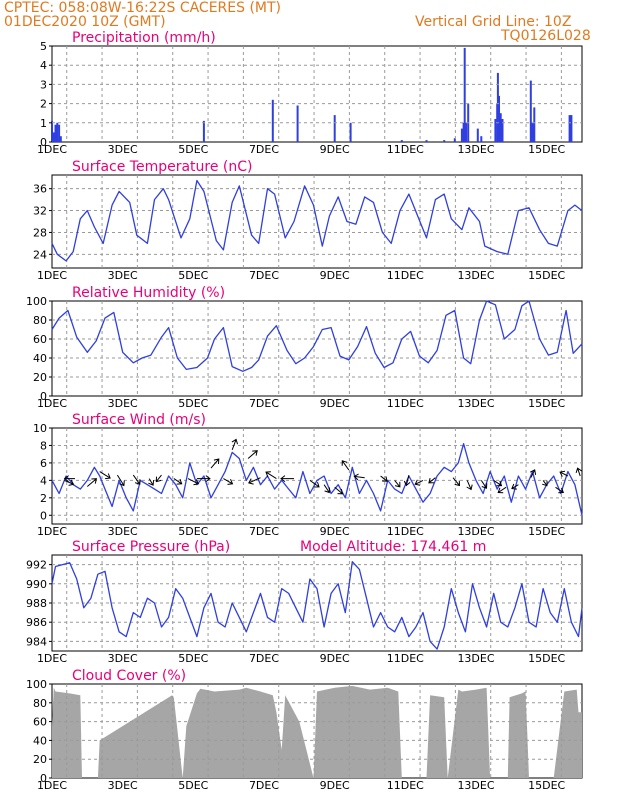  Describe the element at coordinates (393, 547) in the screenshot. I see `pres-annotation: Model Altitude: 174.461 m` at that location.